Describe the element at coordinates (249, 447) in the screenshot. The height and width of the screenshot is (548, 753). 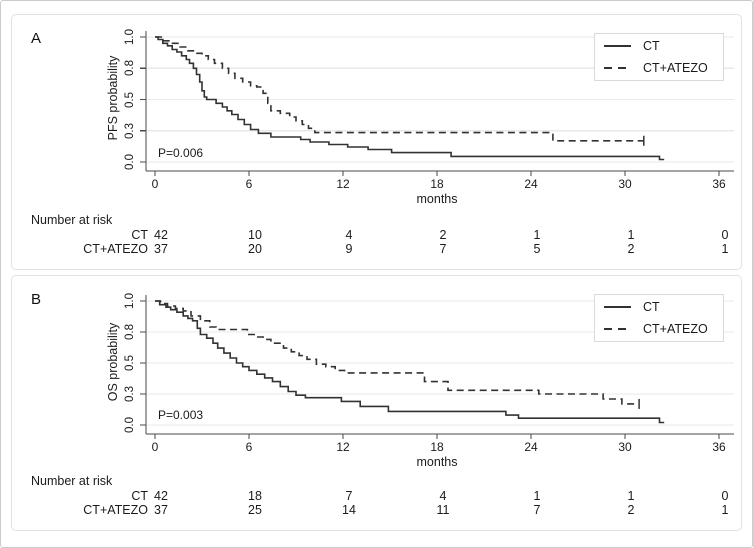
I see `panel-b-x-tick-label: 6` at that location.